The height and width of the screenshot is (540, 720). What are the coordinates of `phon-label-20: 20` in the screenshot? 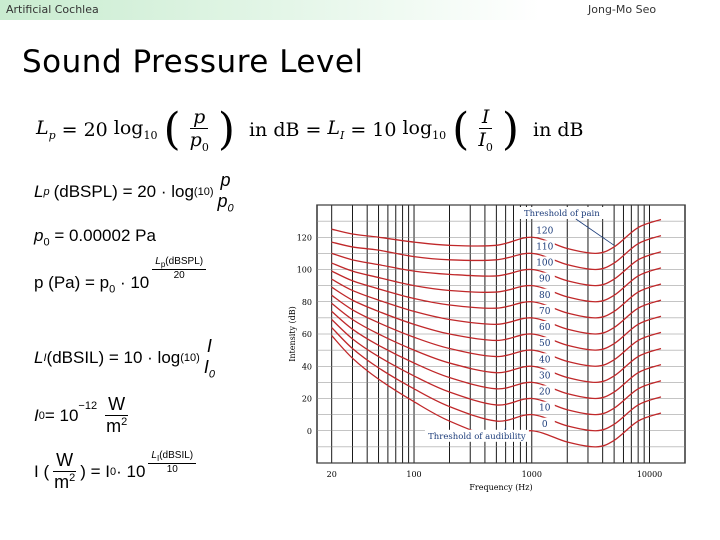 It's located at (545, 393).